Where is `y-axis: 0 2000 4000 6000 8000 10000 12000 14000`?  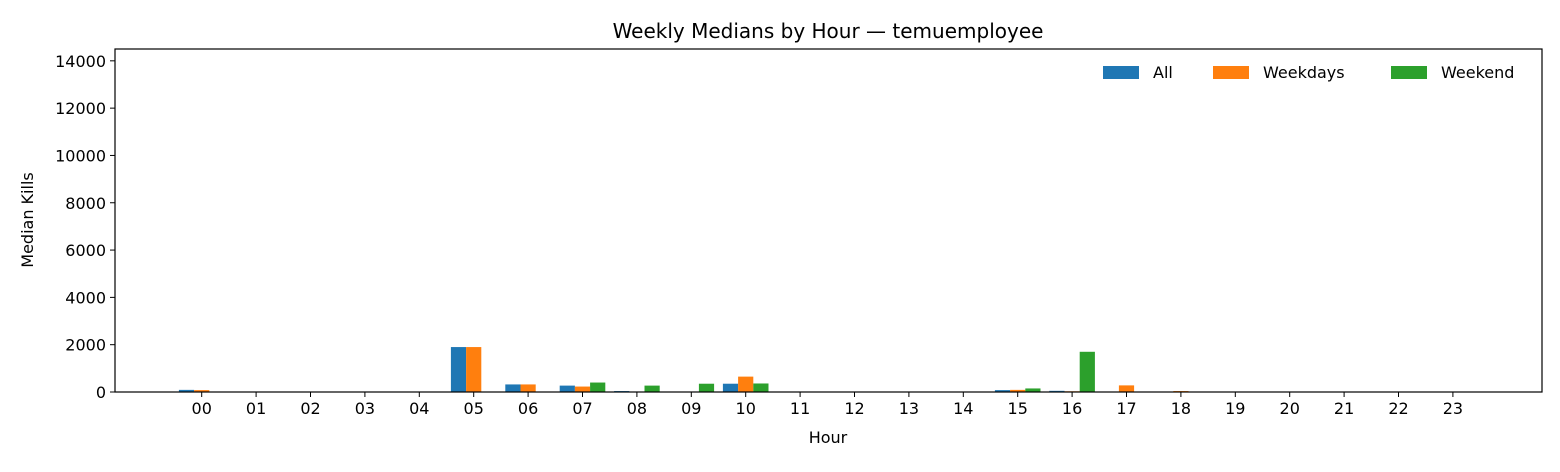
y-axis: 0 2000 4000 6000 8000 10000 12000 14000 is located at coordinates (85, 227).